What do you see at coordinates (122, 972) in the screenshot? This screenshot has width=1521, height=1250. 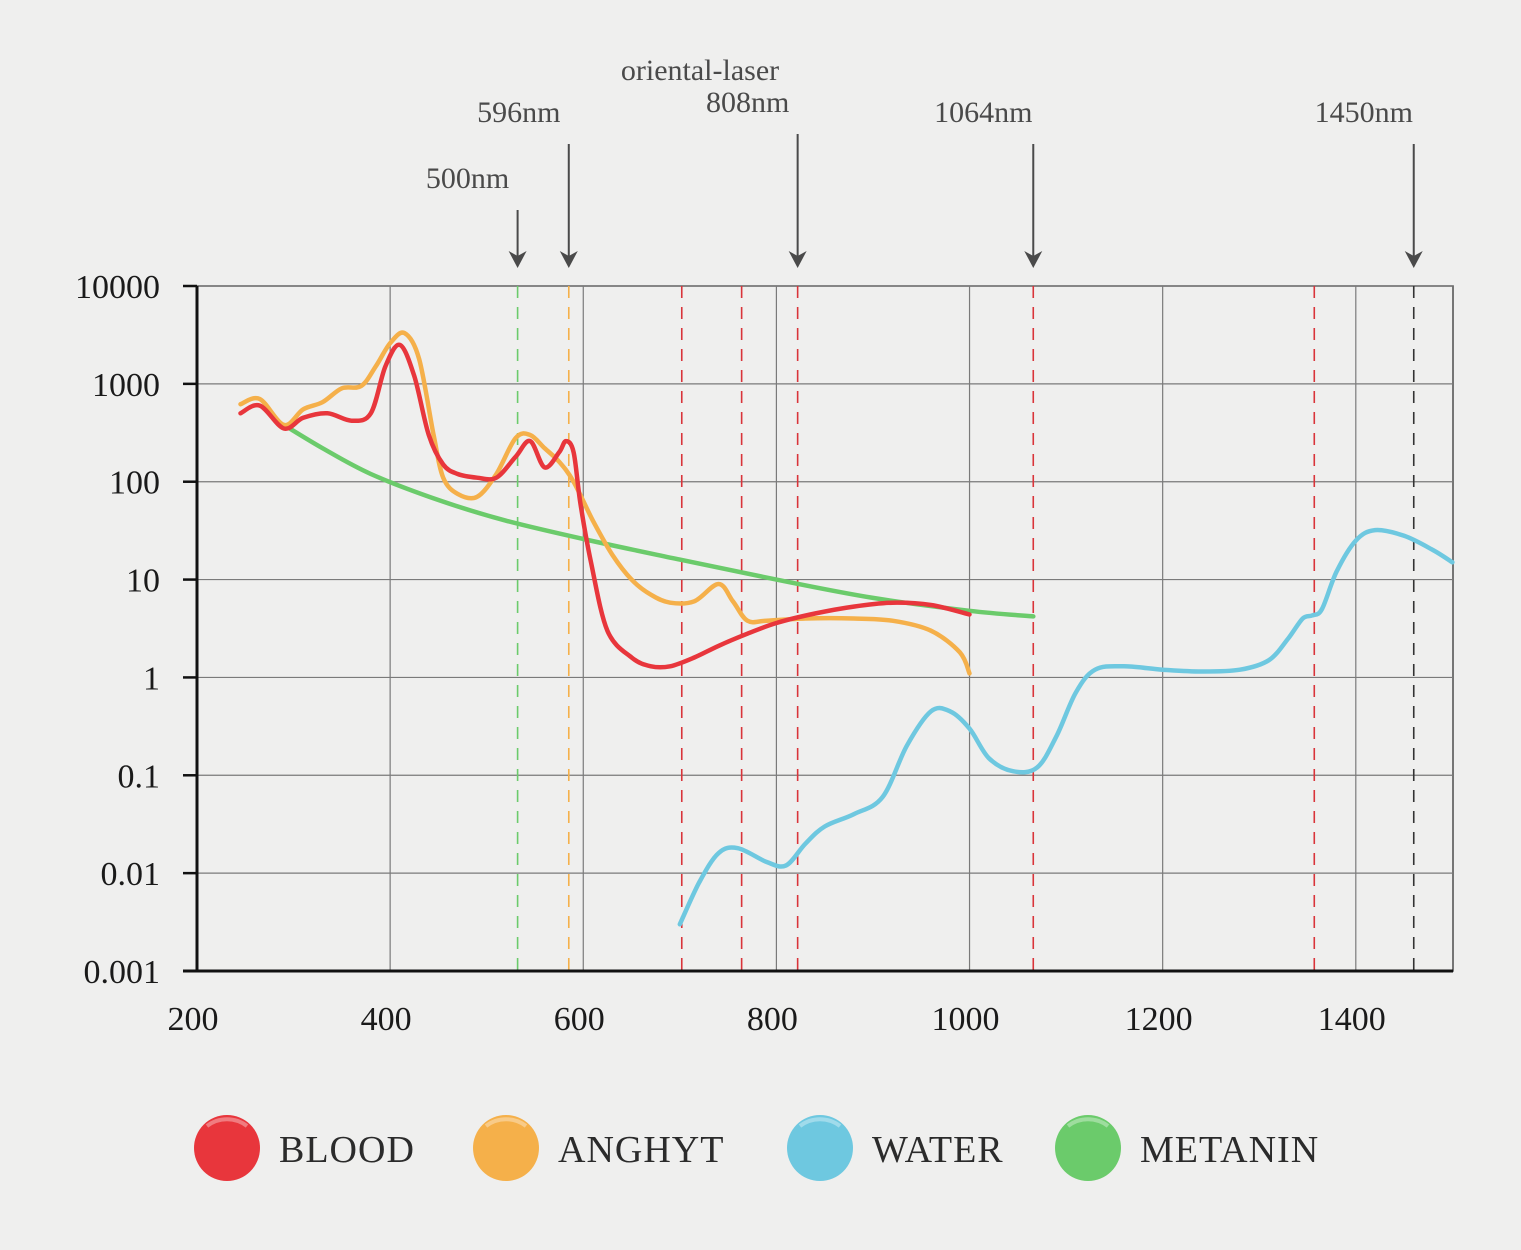 I see `y-tick-label: 0.001` at bounding box center [122, 972].